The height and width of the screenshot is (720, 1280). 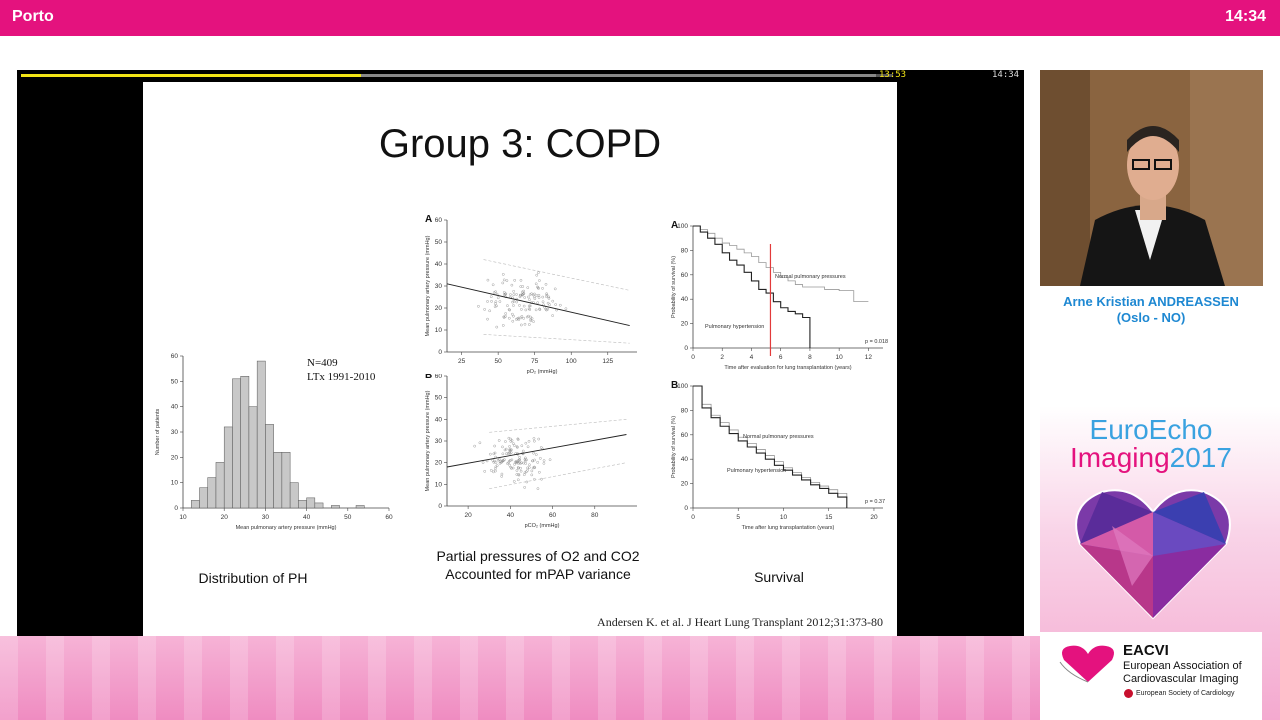 I want to click on label-normal-pressures: Normal pulmonary pressures, so click(x=778, y=437).